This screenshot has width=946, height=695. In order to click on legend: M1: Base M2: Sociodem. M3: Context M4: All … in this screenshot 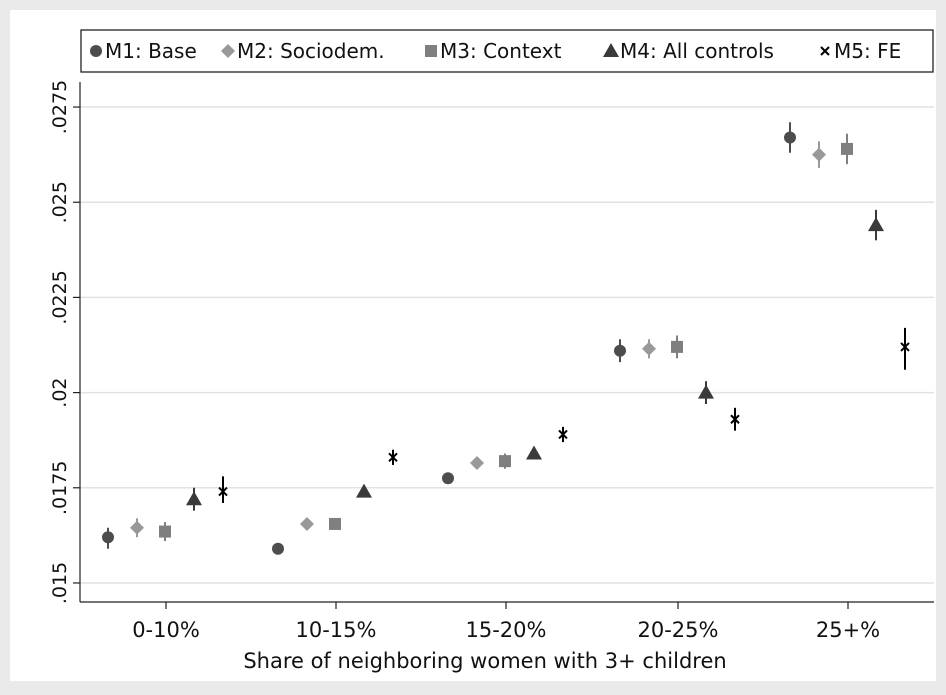, I will do `click(507, 51)`.